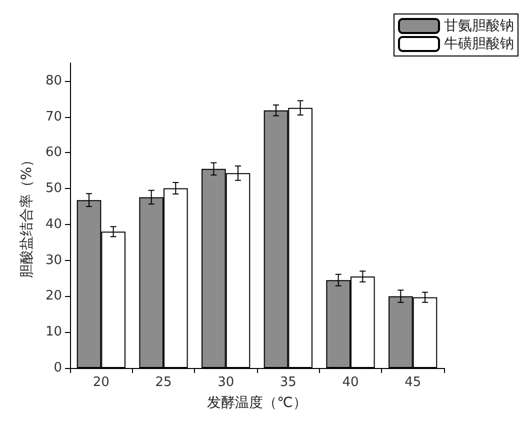 This screenshot has height=428, width=532. Describe the element at coordinates (479, 26) in the screenshot. I see `legend-label: 甘氨胆酸钠` at that location.